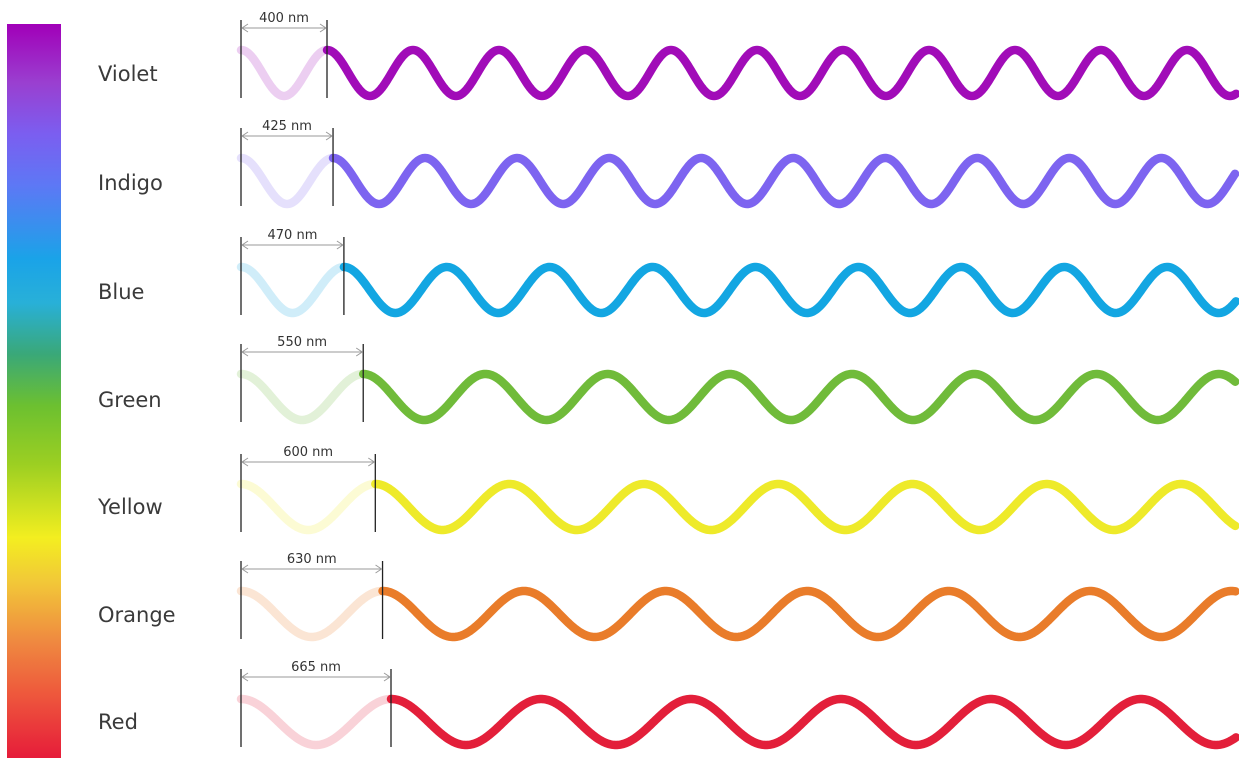 The height and width of the screenshot is (760, 1239). I want to click on band-label-yellow: Yellow, so click(130, 507).